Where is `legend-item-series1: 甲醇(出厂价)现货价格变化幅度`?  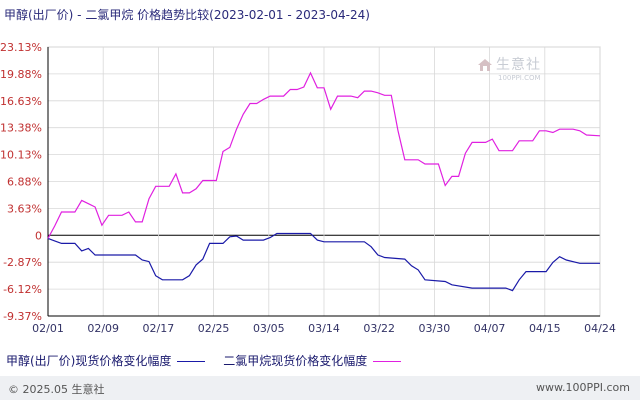
legend-item-series1: 甲醇(出厂价)现货价格变化幅度 is located at coordinates (106, 360).